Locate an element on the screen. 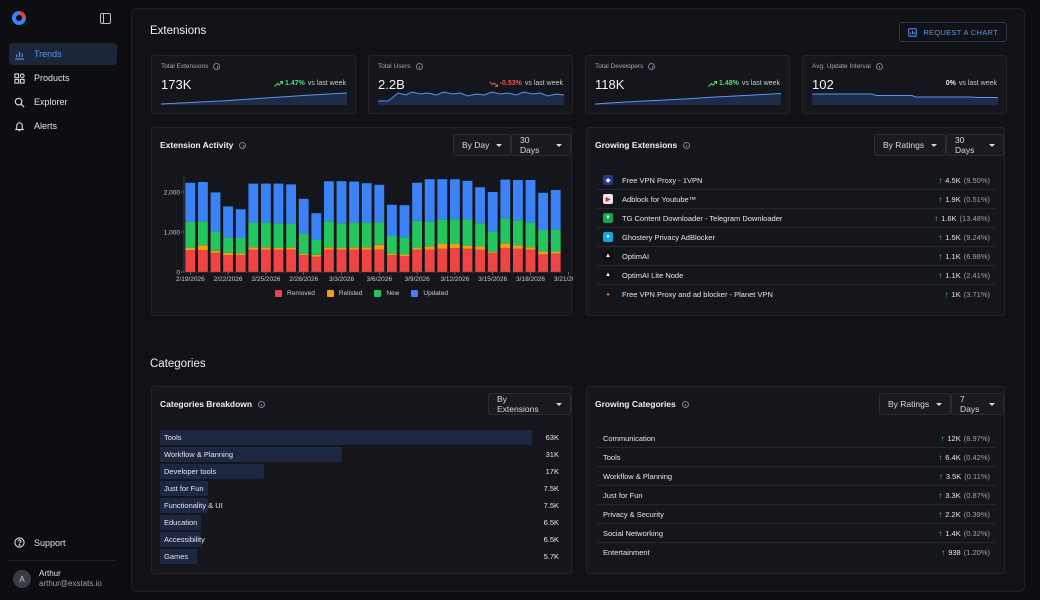  list-item: Just for Fun ↑ 3.3K (0.87%) is located at coordinates (796, 495).